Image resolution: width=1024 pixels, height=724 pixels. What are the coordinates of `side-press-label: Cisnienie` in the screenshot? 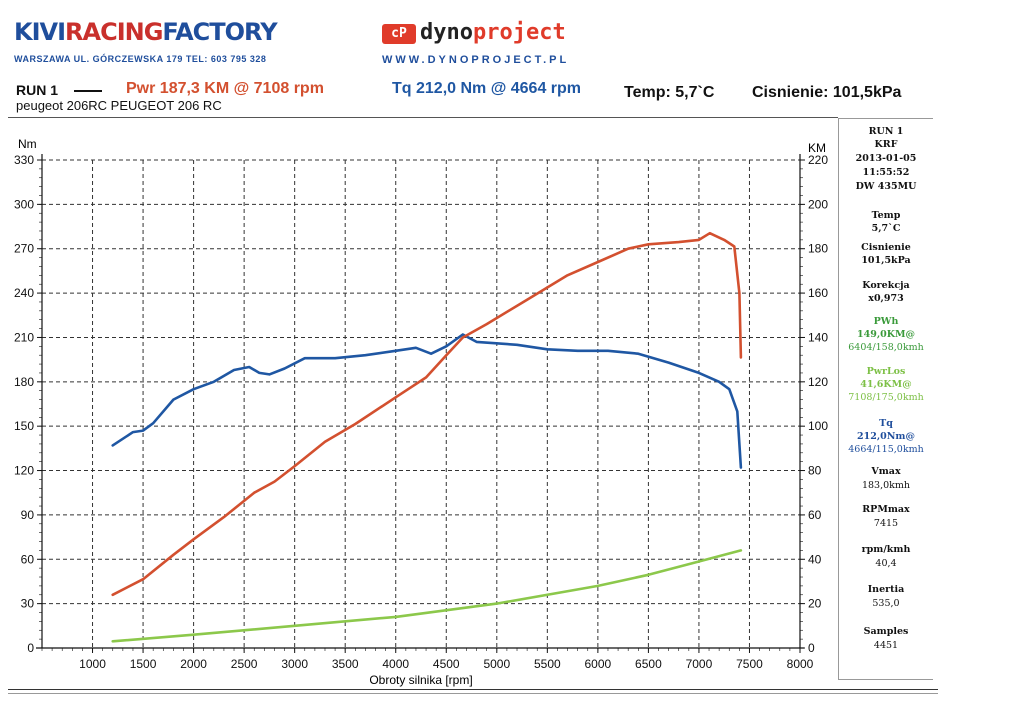 It's located at (886, 247).